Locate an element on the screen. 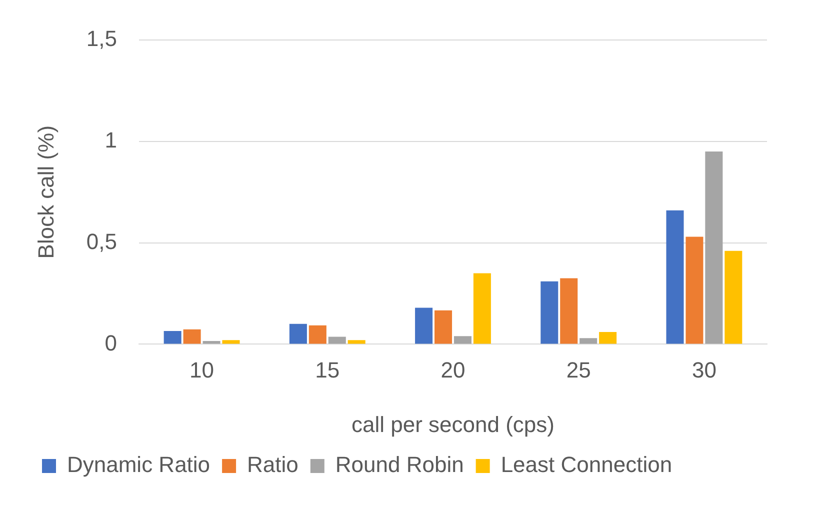 This screenshot has width=827, height=507. x-tick-label: 20 is located at coordinates (453, 369).